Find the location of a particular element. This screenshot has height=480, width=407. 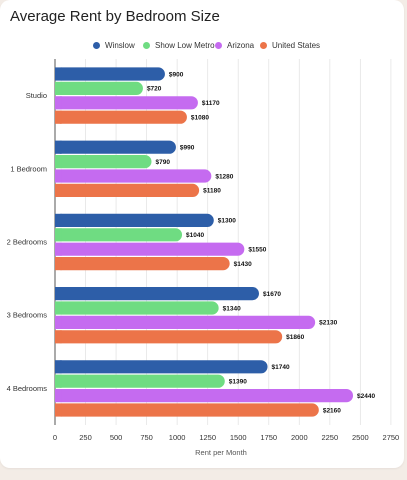

legend-item-show-low-metro: Show Low Metro is located at coordinates (179, 45).